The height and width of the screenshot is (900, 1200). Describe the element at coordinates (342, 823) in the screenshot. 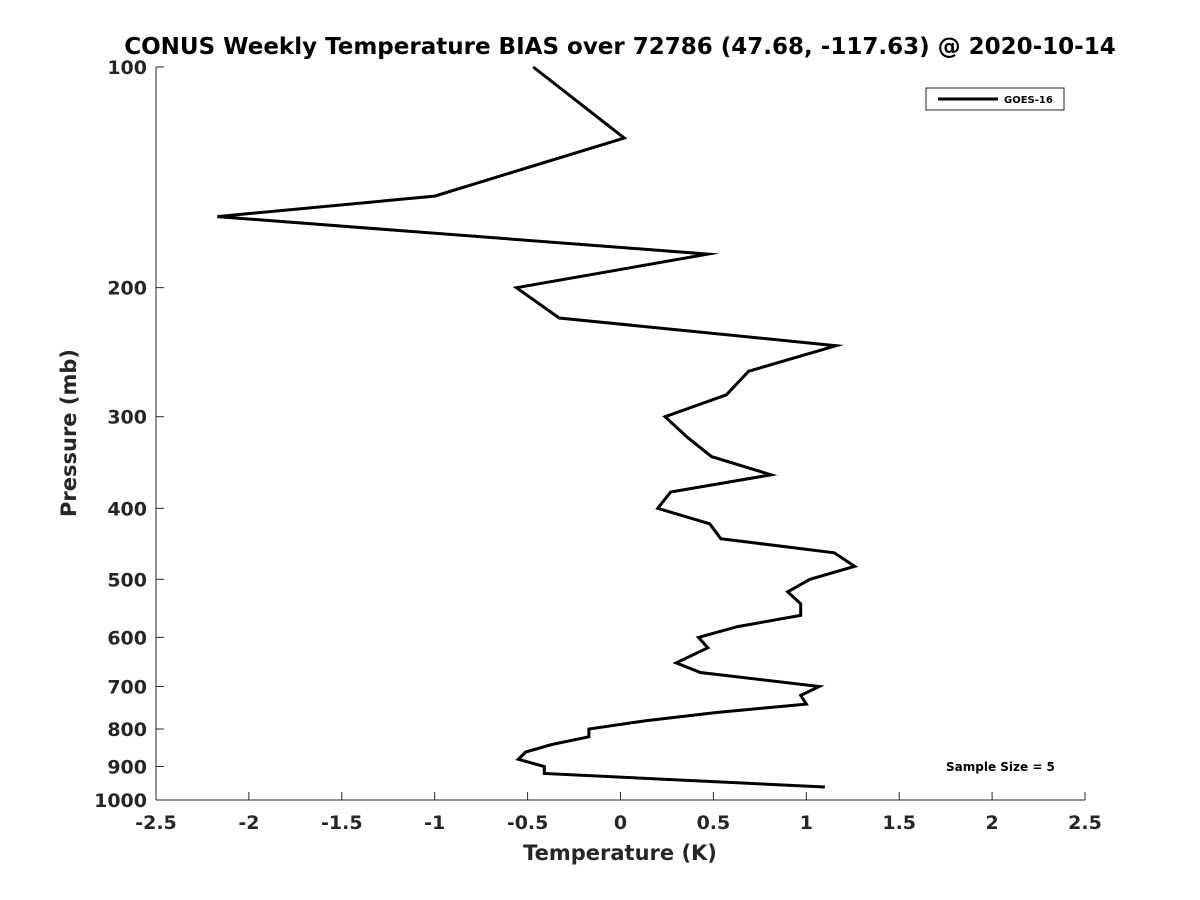

I see `x-tick-label: -1.5` at that location.